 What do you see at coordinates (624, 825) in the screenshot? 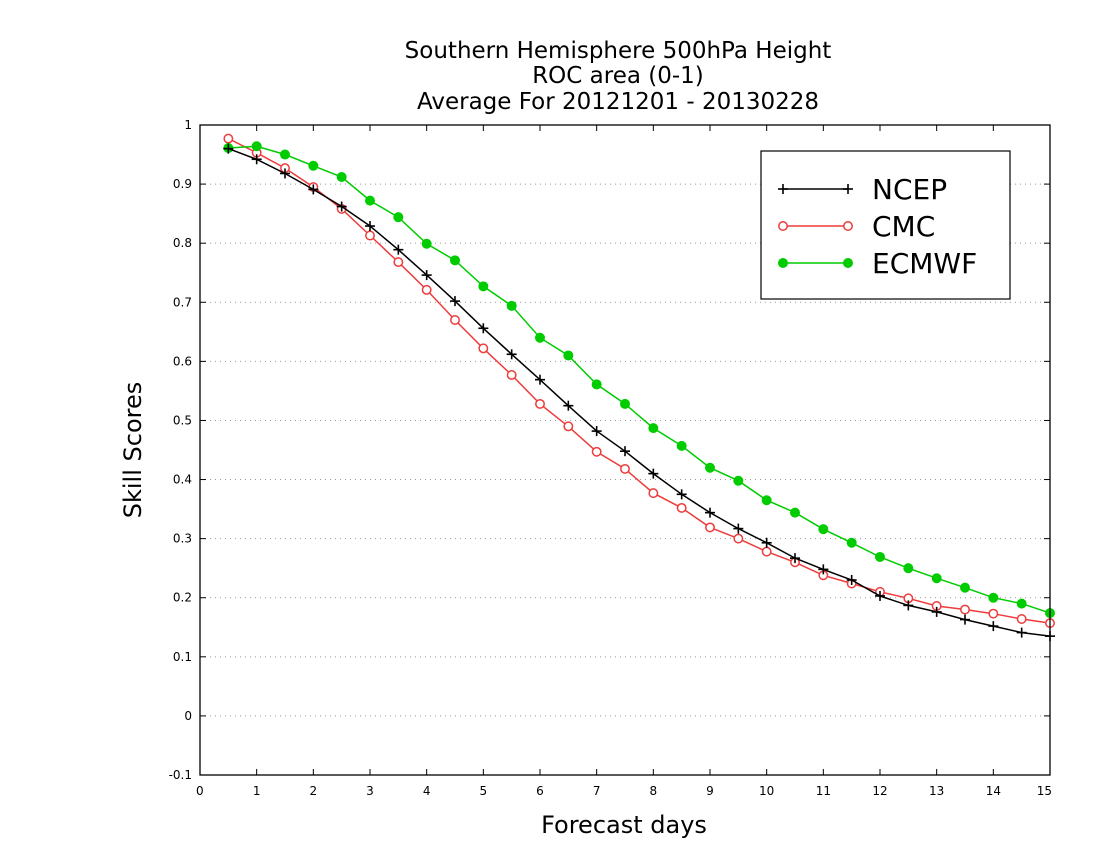
I see `x-axis-title: Forecast days` at bounding box center [624, 825].